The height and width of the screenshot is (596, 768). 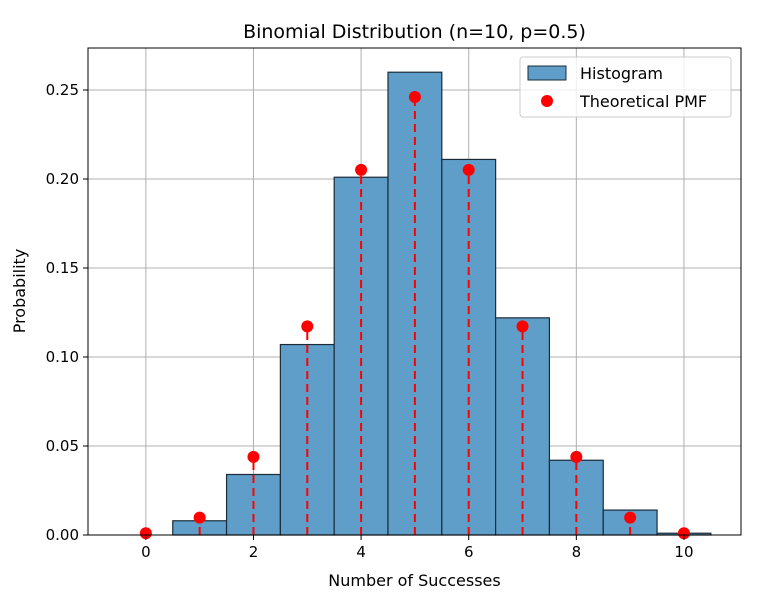 I want to click on x-tick-label: 8, so click(x=577, y=552).